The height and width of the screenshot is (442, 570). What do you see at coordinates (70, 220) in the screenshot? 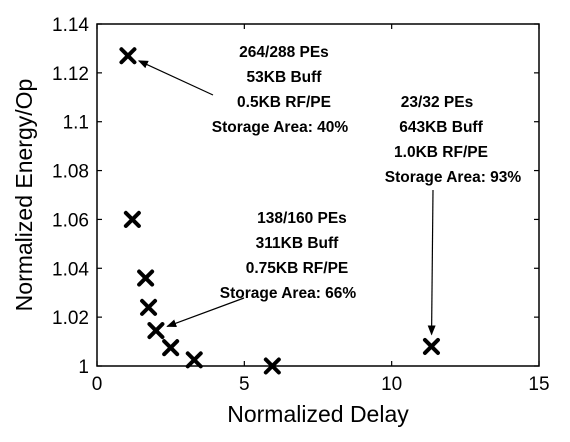
I see `y-tick-label: 1.06` at bounding box center [70, 220].